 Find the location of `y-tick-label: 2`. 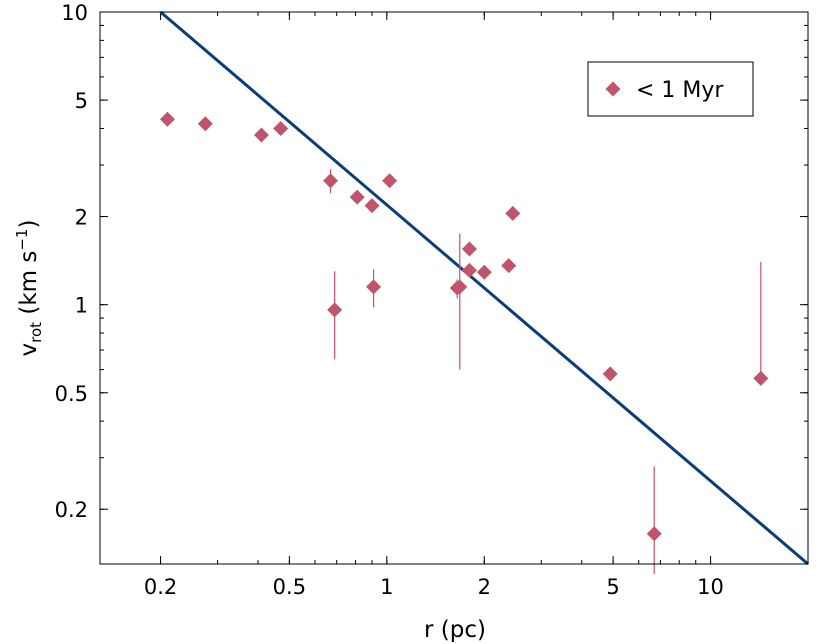

y-tick-label: 2 is located at coordinates (81, 218).